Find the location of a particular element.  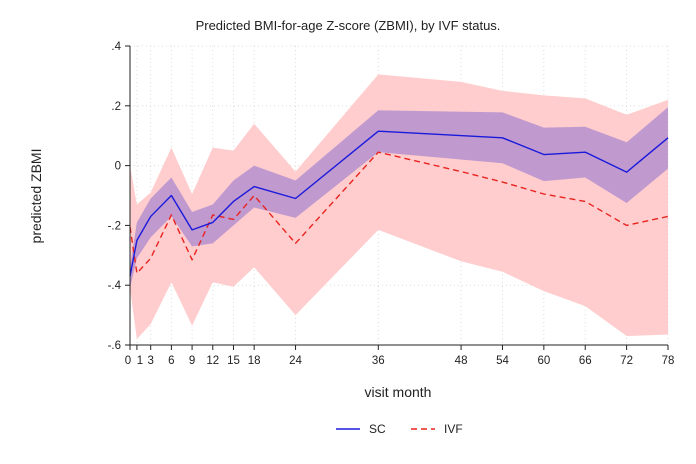

y-tick-label: .4 is located at coordinates (116, 47).